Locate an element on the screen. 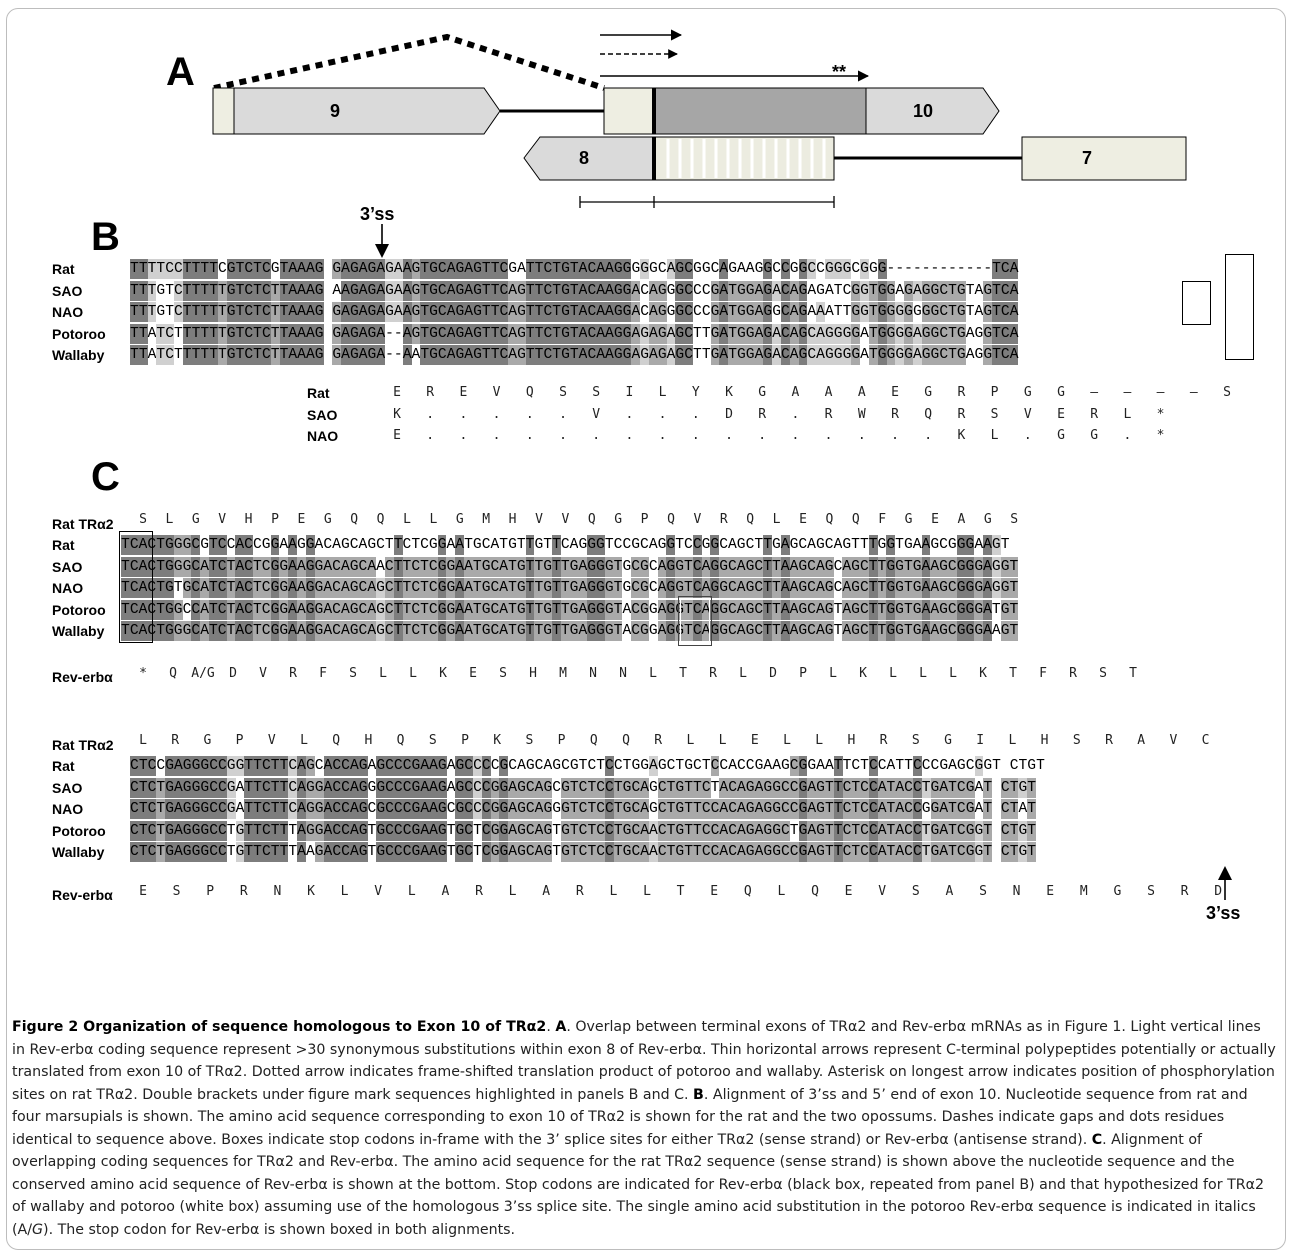 Image resolution: width=1290 pixels, height=1255 pixels. c1-rat-tra2-label: Rat TRα2 is located at coordinates (83, 524).